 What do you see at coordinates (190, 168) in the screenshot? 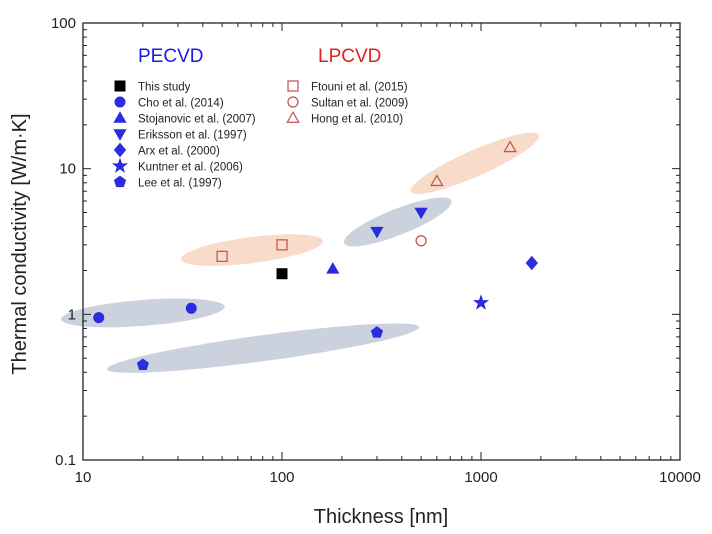
I see `legend-label-kuntner-et-al-2006: Kuntner et al. (2006)` at bounding box center [190, 168].